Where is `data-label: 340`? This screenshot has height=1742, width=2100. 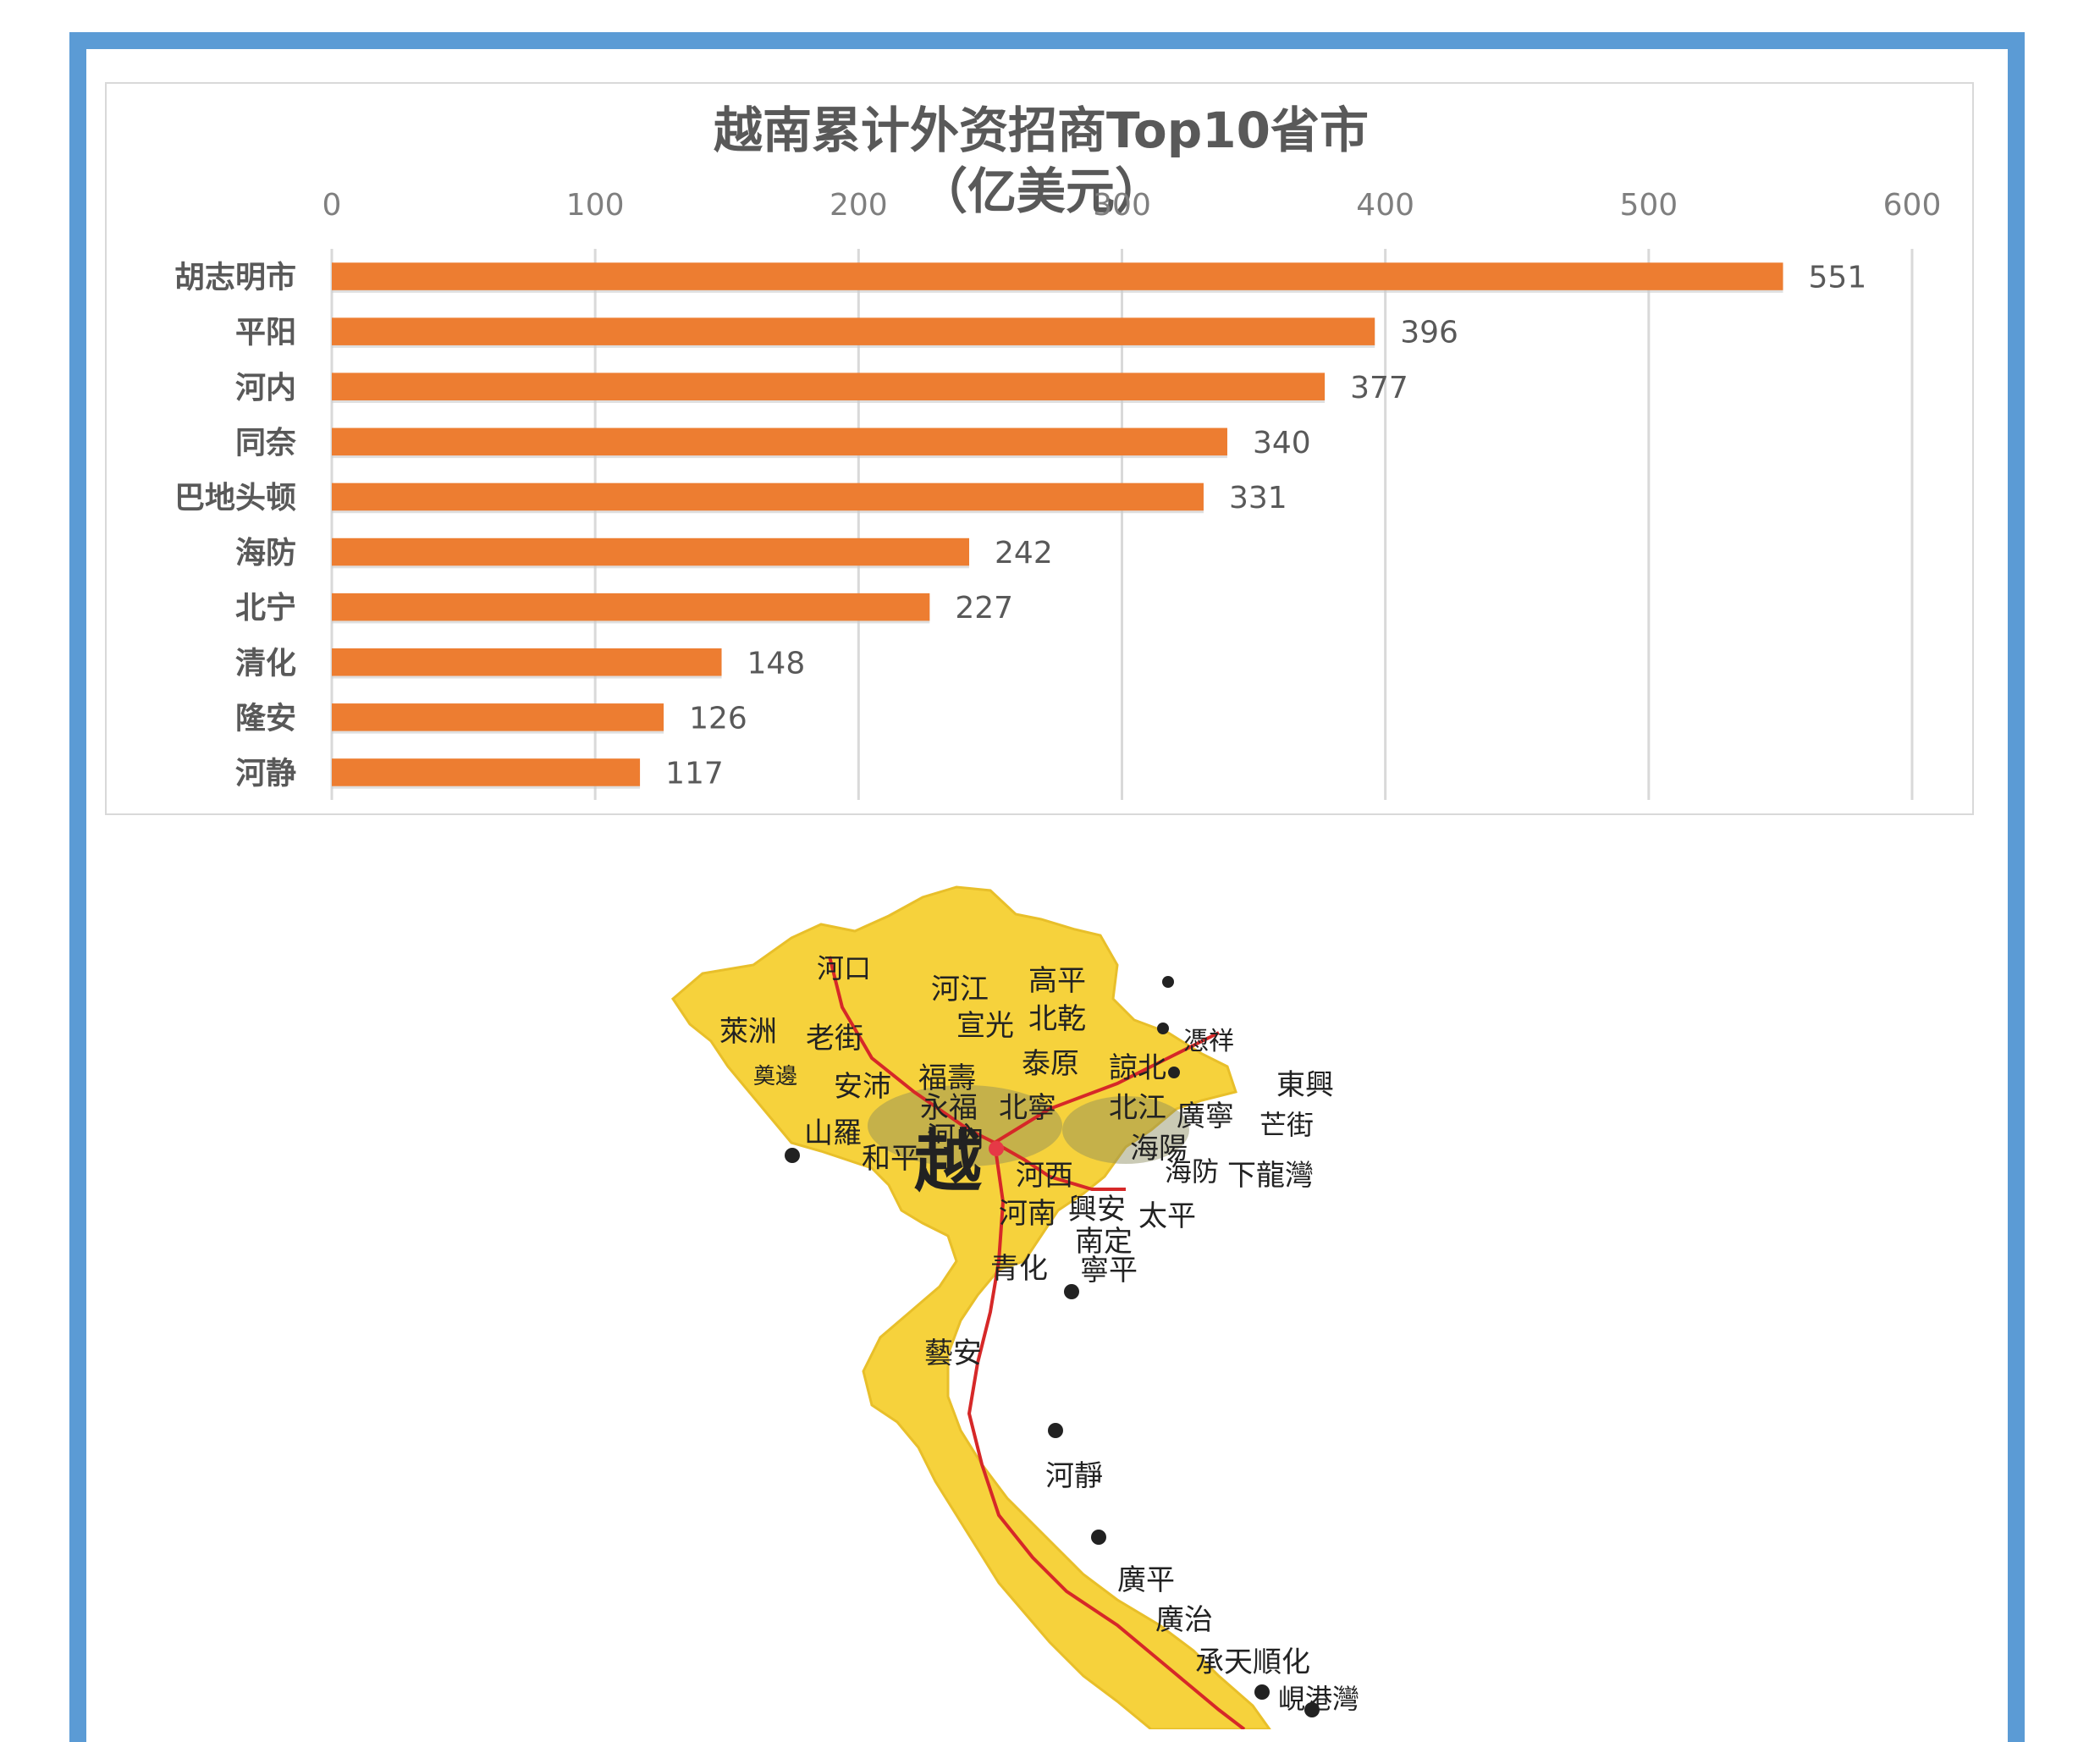 data-label: 340 is located at coordinates (1282, 443).